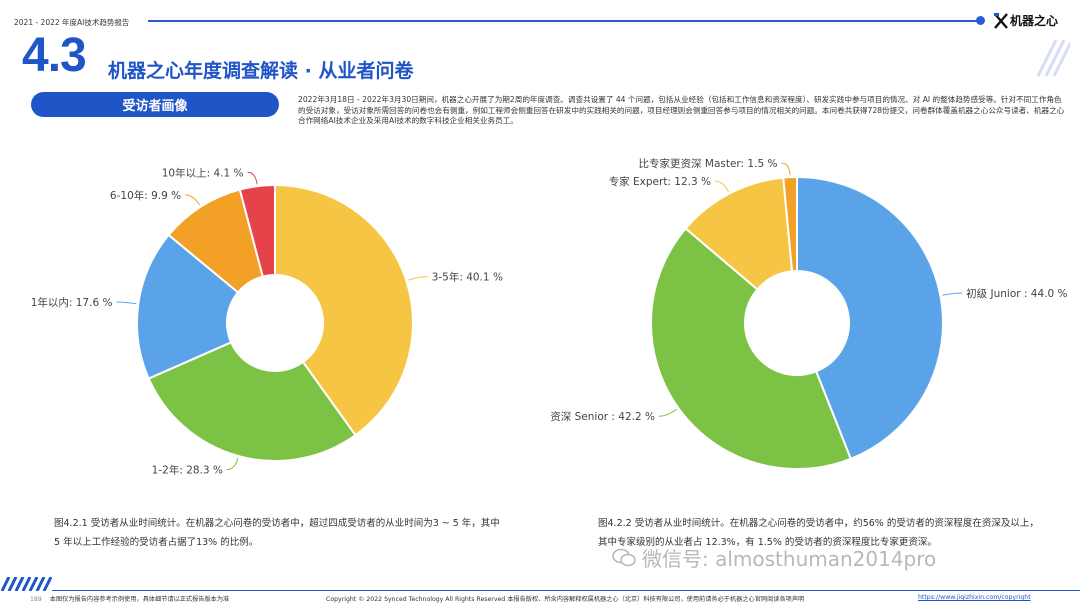  What do you see at coordinates (789, 559) in the screenshot?
I see `watermark-text: 微信号: almosthuman2014pro` at bounding box center [789, 559].